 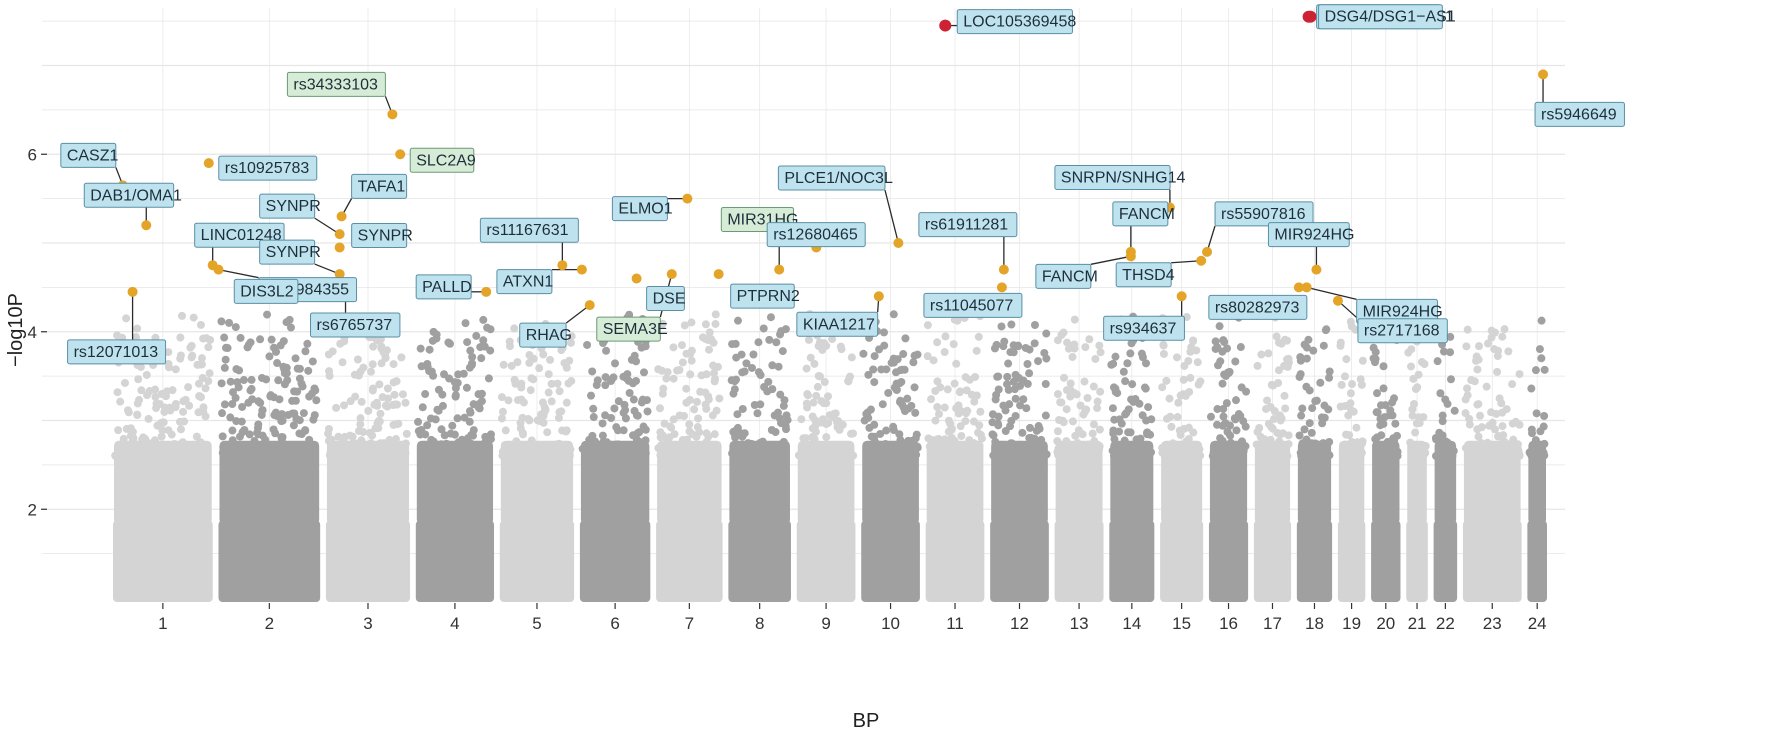 I want to click on snp-label: ATXN1, so click(x=528, y=282).